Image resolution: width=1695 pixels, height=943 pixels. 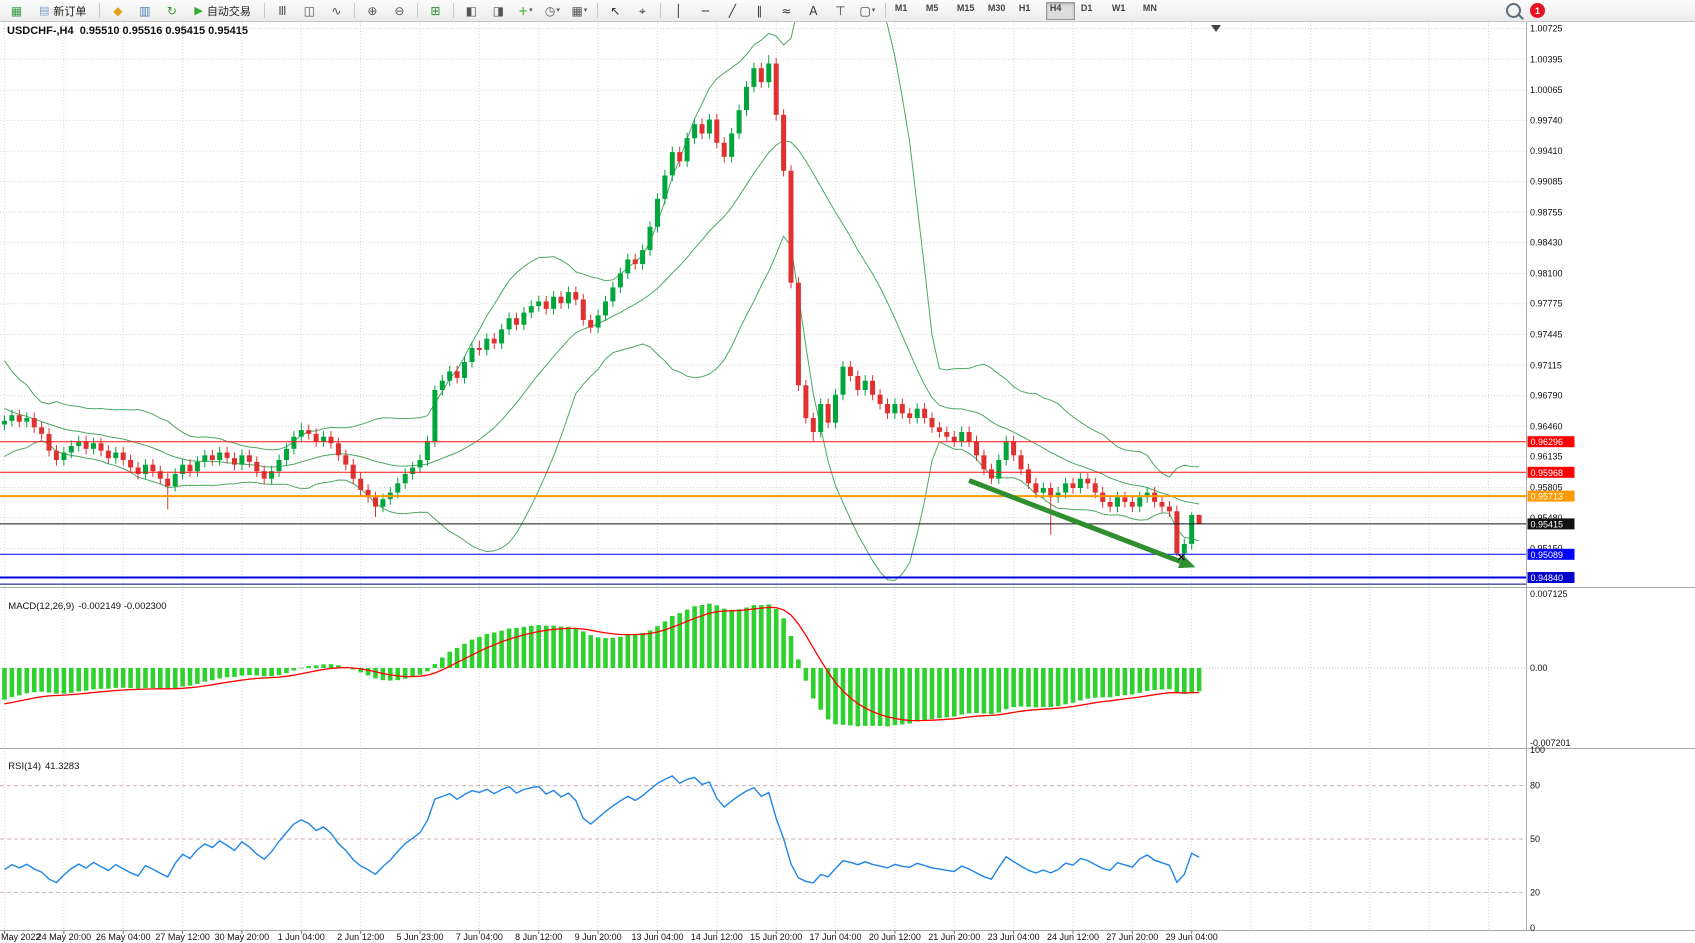 What do you see at coordinates (996, 7) in the screenshot?
I see `timeframe-button-m30: M30` at bounding box center [996, 7].